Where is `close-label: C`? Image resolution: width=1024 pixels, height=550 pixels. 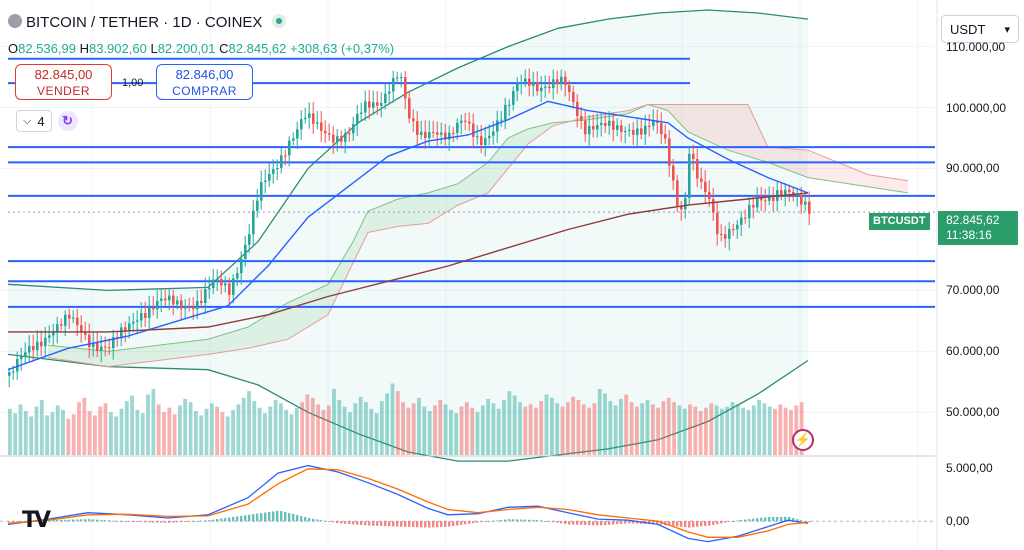 close-label: C is located at coordinates (224, 48).